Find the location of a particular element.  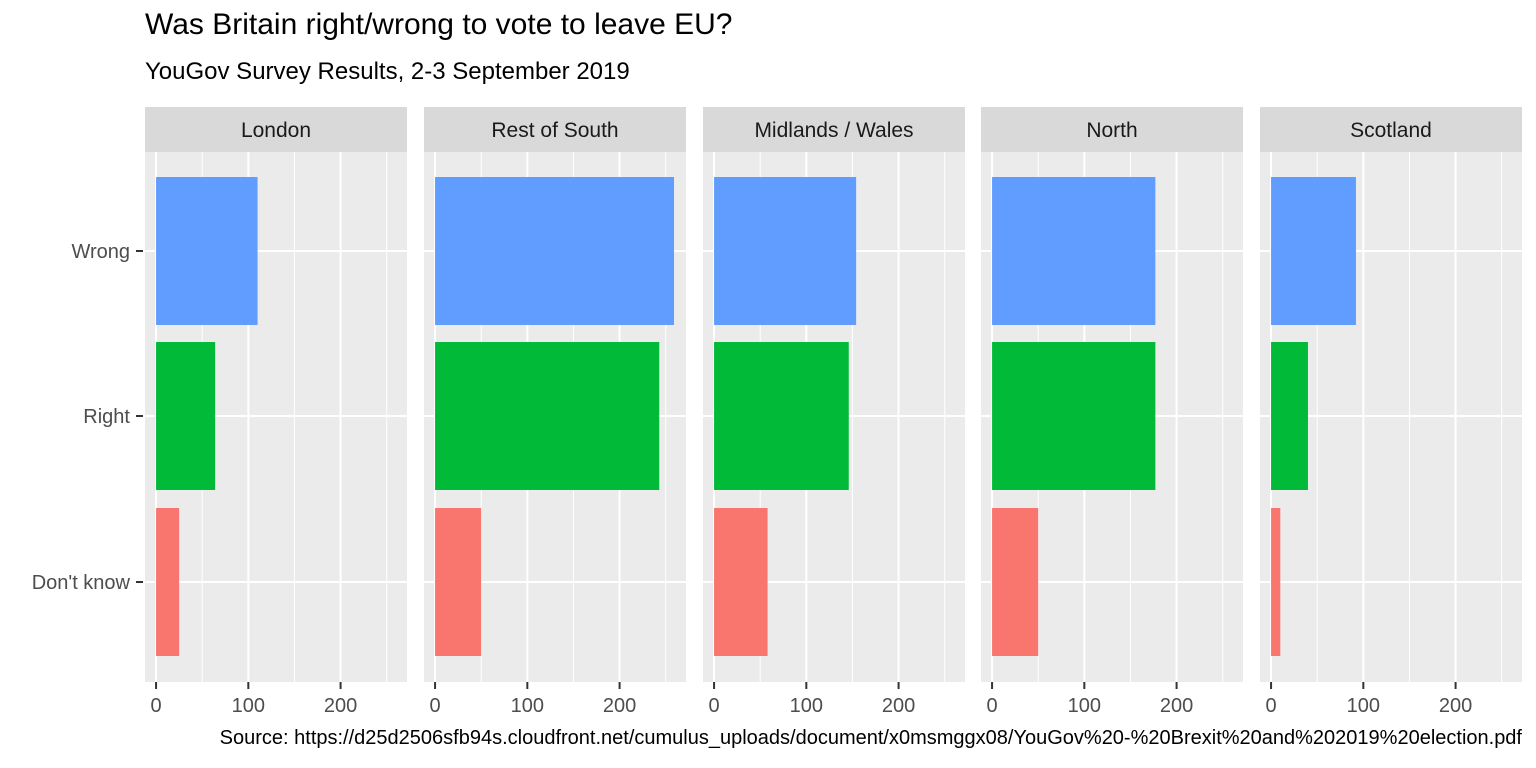

y-tick-label: Wrong is located at coordinates (100, 252).